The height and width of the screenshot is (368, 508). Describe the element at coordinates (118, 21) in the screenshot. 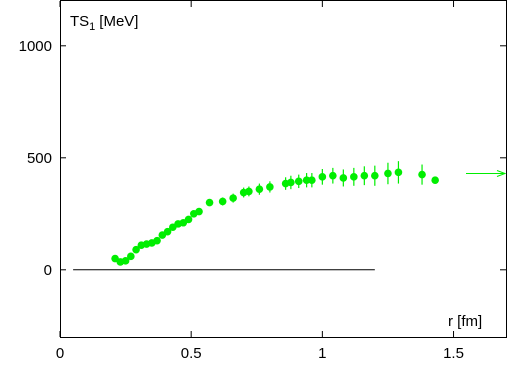

I see `y-axis-label-unit: [MeV]` at that location.